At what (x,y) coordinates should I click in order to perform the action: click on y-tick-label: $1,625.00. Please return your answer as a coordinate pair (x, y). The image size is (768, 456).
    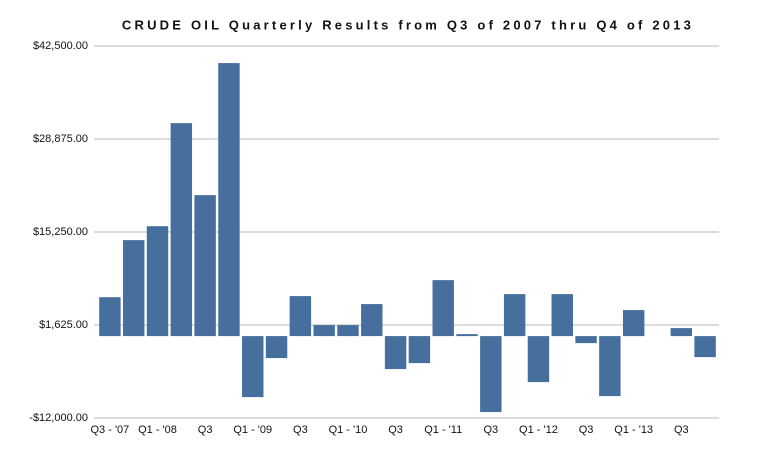
    Looking at the image, I should click on (63, 325).